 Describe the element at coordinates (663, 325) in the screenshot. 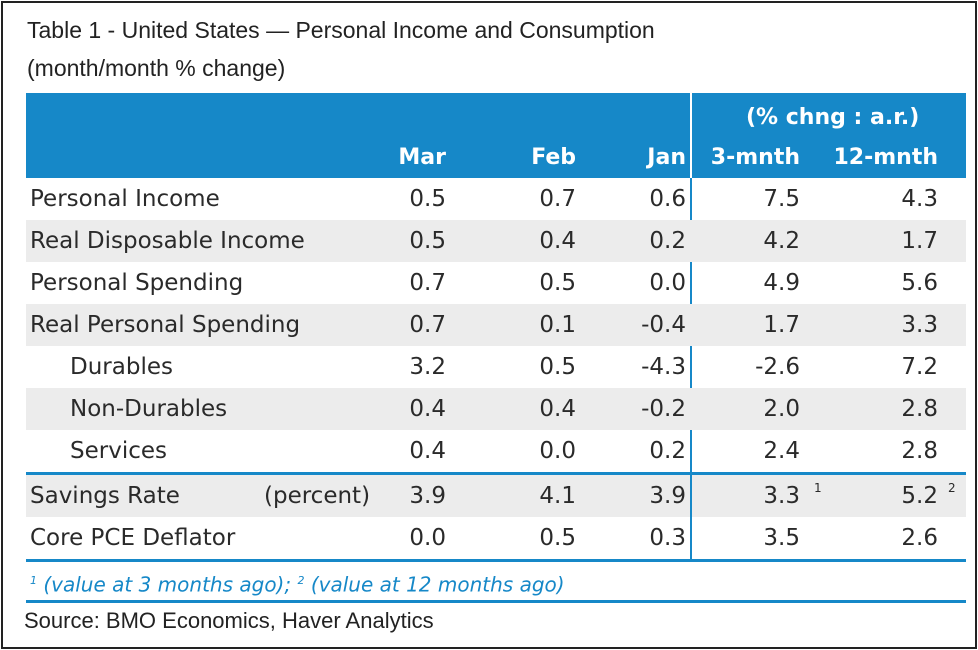

I see `cell-jan: -0.4` at that location.